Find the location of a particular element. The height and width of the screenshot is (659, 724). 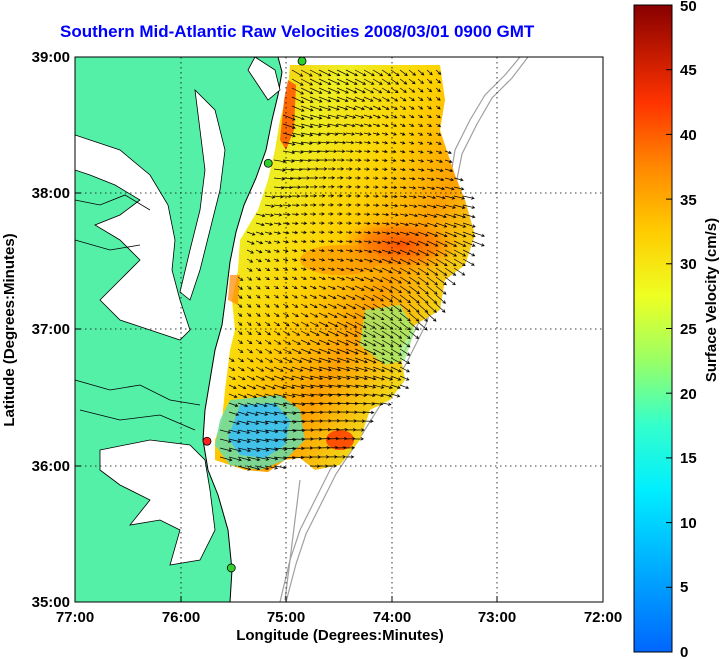

colorbar-tick-label: 35 is located at coordinates (688, 200).